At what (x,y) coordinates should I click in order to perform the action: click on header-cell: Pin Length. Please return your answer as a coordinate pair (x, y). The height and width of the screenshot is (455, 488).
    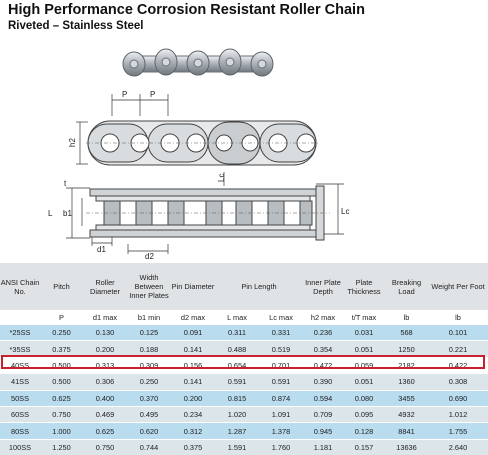
    Looking at the image, I should click on (259, 286).